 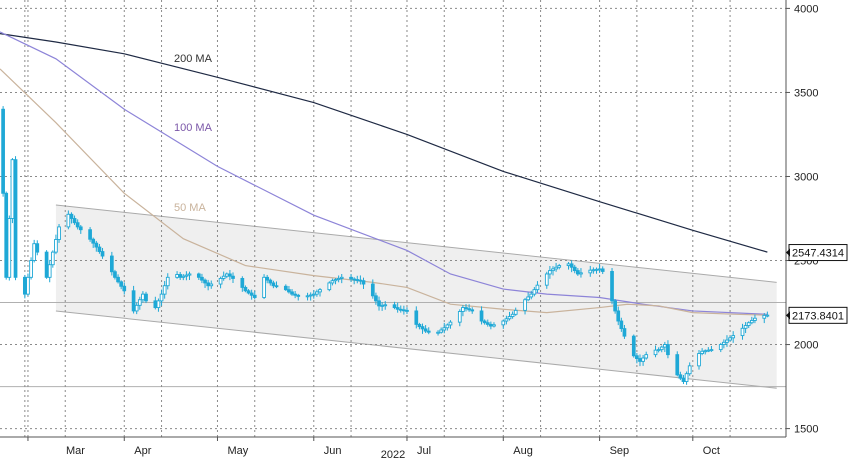 What do you see at coordinates (806, 430) in the screenshot?
I see `y-tick-label: 1500` at bounding box center [806, 430].